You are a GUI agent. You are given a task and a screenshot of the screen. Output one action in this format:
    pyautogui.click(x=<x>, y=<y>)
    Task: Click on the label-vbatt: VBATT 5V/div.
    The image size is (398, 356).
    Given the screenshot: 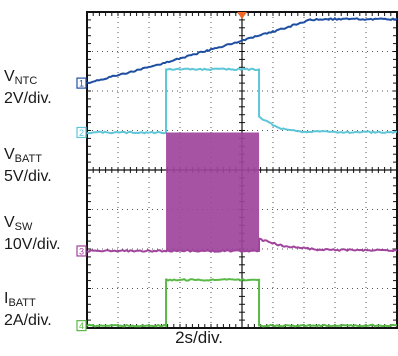 What is the action you would take?
    pyautogui.click(x=28, y=165)
    